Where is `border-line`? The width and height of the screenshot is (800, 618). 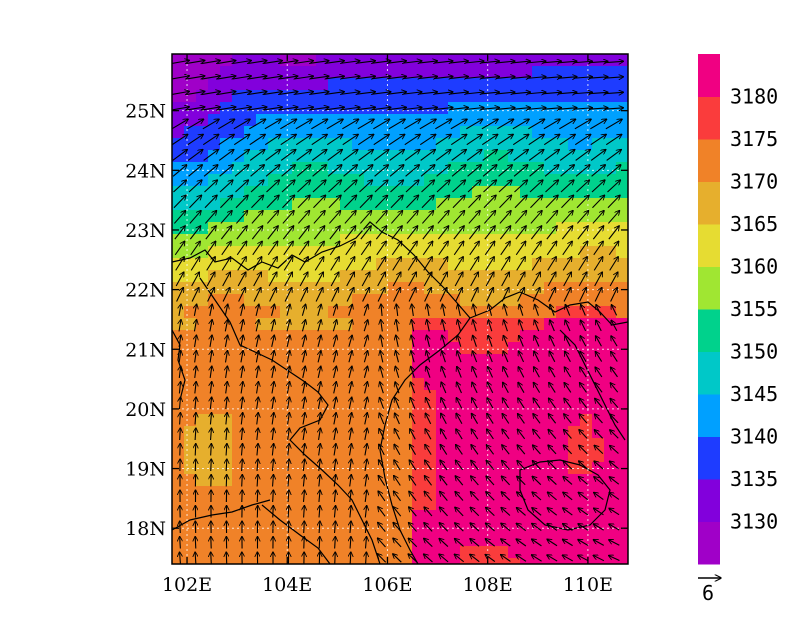 border-line is located at coordinates (221, 515).